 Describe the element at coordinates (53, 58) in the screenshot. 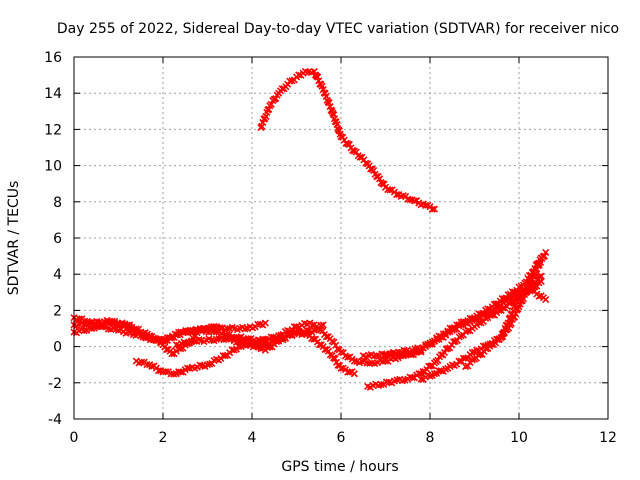

I see `y-tick-label: 16` at that location.